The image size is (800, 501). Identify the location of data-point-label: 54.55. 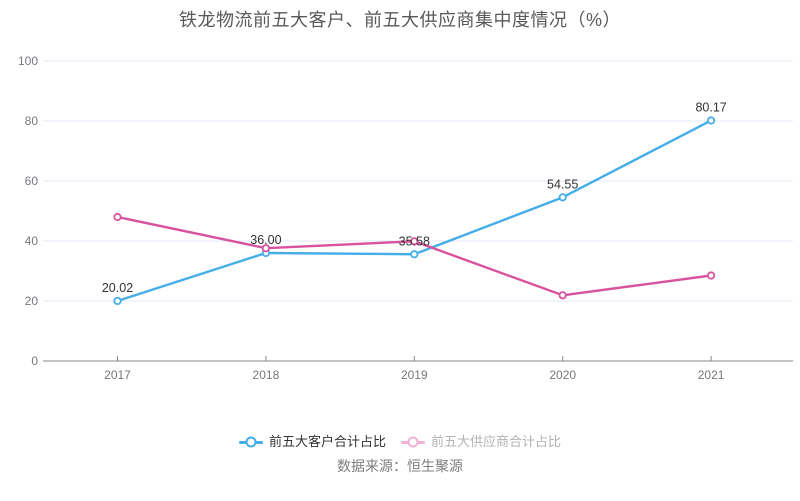
(562, 184).